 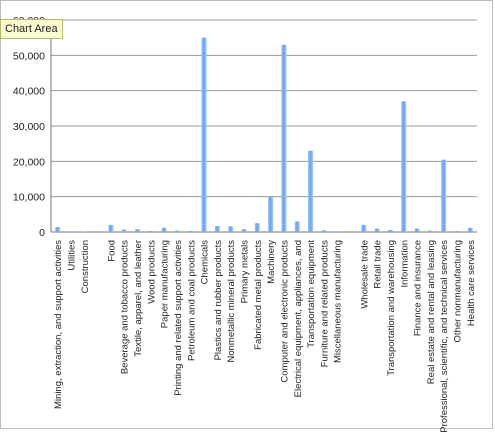 I want to click on x-tick-label: Machinery, so click(x=271, y=262).